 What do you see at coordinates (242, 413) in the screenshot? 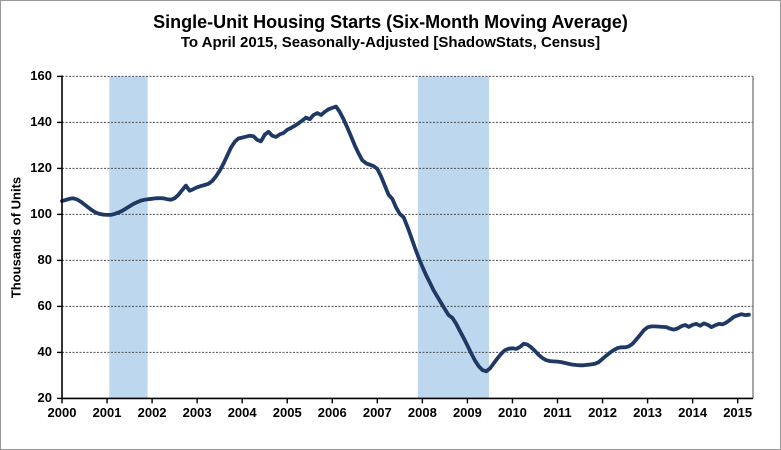
I see `x-axis-tick-label: 2004` at bounding box center [242, 413].